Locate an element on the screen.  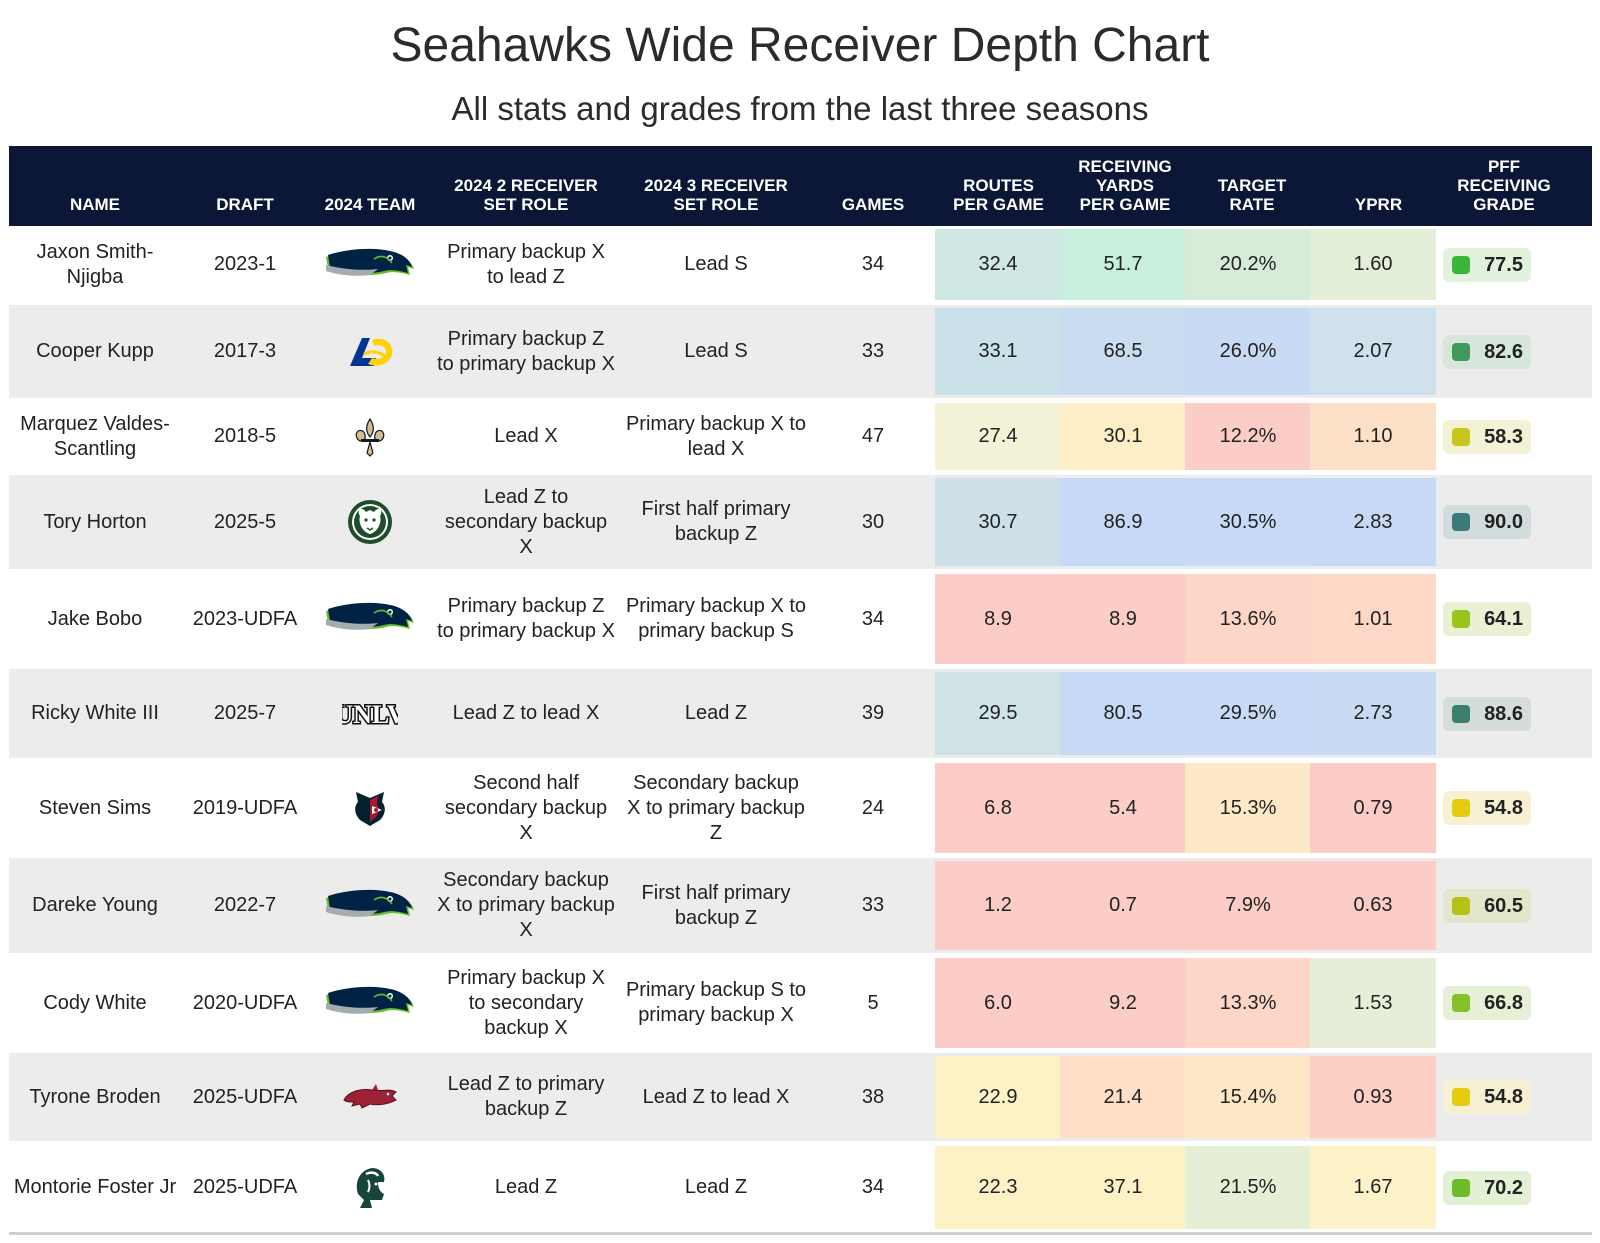
routes-per-game: 22.3 is located at coordinates (998, 1187).